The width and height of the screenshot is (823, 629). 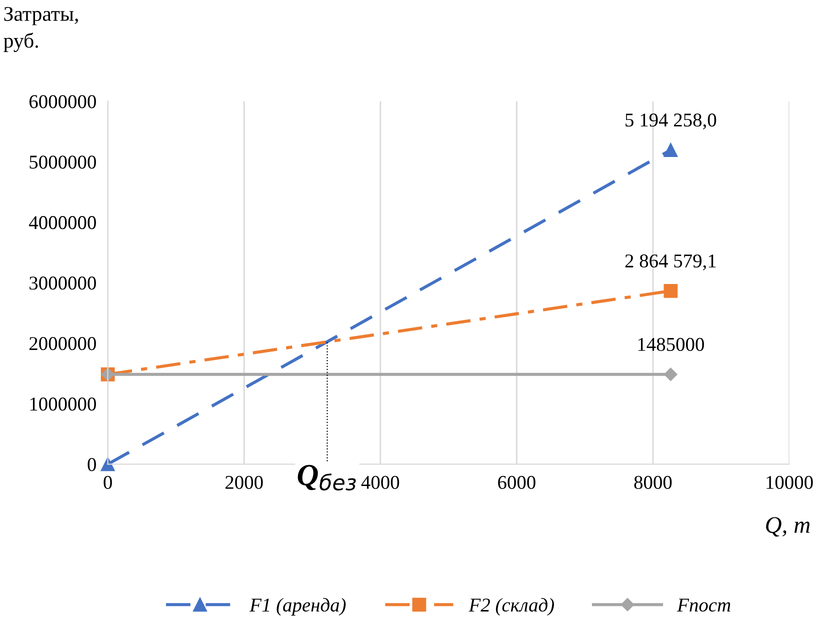 What do you see at coordinates (63, 283) in the screenshot?
I see `y-tick-label: 3000000` at bounding box center [63, 283].